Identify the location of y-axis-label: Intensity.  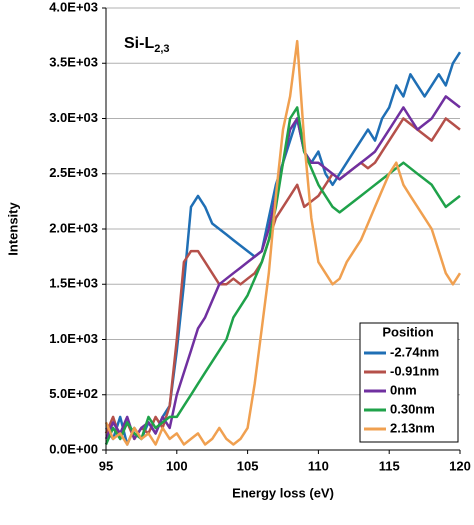
(12, 229).